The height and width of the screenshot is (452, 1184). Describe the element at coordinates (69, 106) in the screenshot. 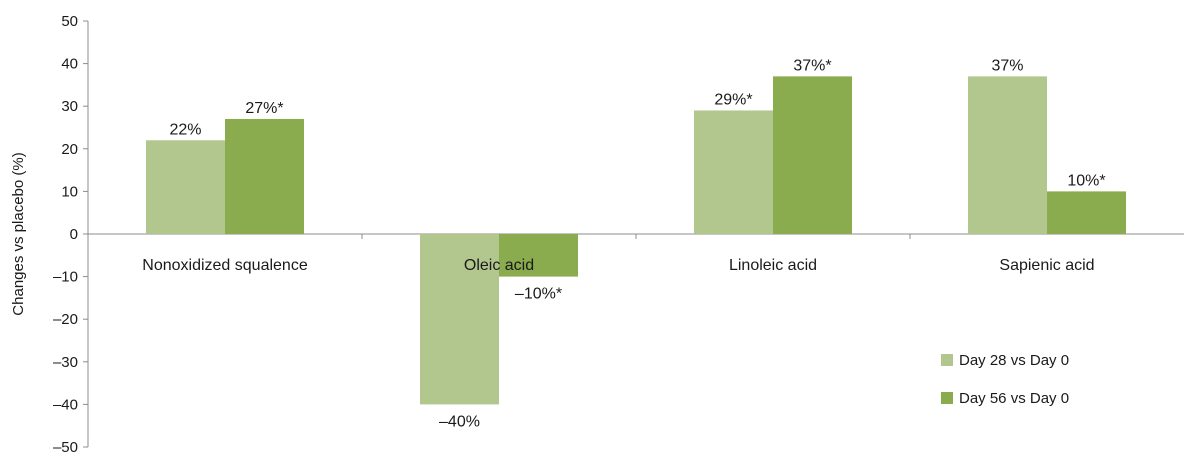

I see `y-tick-label: 30` at that location.